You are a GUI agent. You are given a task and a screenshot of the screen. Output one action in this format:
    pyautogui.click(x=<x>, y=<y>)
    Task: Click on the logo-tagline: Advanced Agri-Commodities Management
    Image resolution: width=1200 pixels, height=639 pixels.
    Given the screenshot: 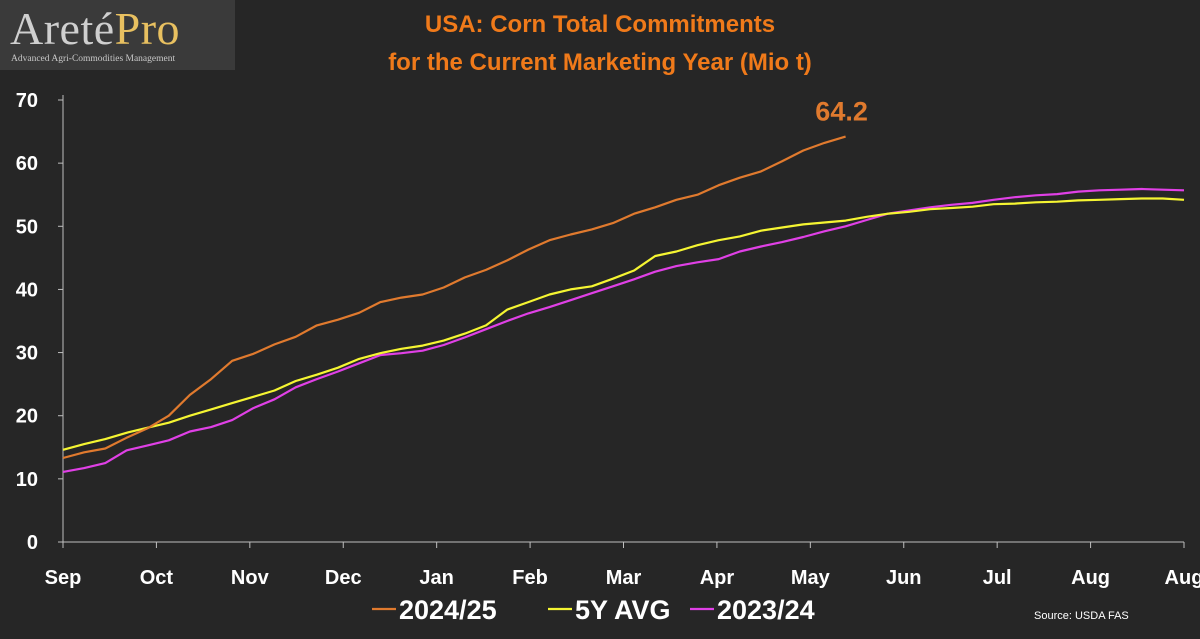 What is the action you would take?
    pyautogui.click(x=93, y=59)
    